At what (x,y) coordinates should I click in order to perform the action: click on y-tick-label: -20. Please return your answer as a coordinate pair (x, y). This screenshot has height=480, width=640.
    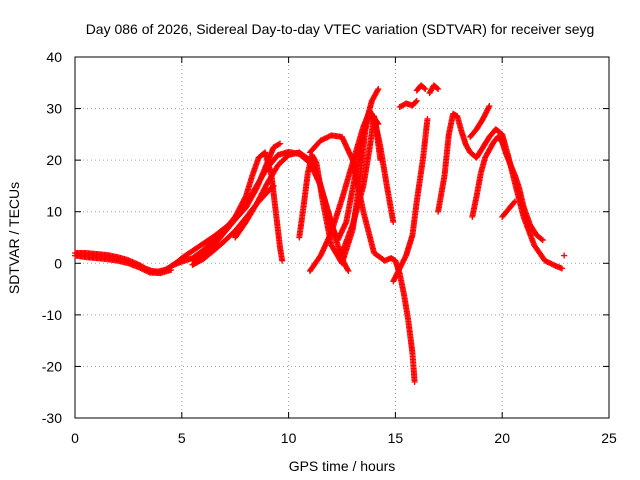
    Looking at the image, I should click on (52, 366).